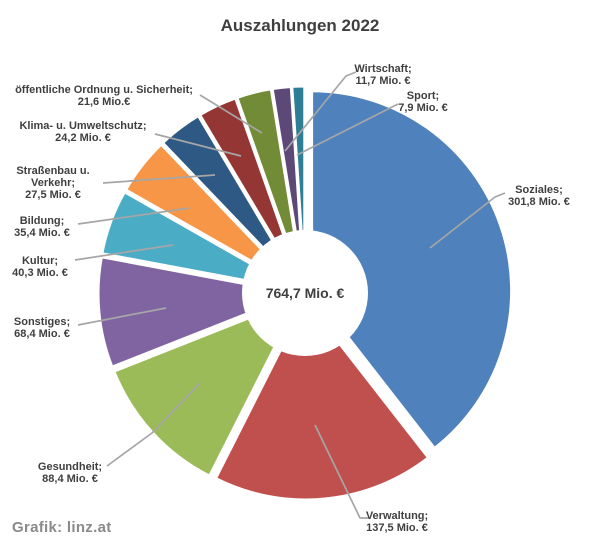  Describe the element at coordinates (42, 233) in the screenshot. I see `slice-value: 35,4 Mio. €` at that location.